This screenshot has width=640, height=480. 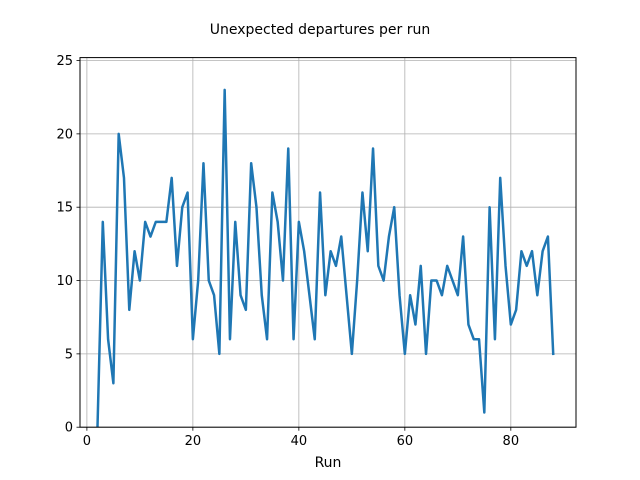 I want to click on y-tick-label: 20, so click(x=64, y=134).